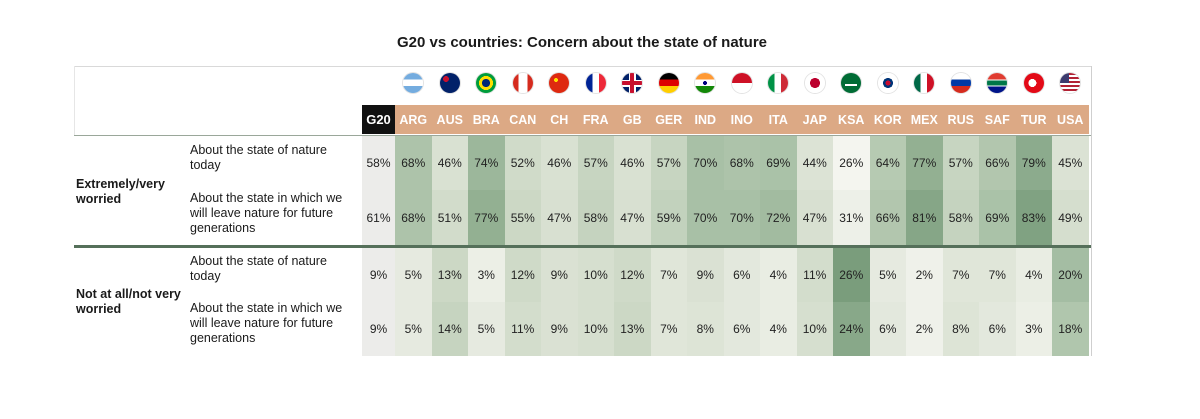 The image size is (1200, 419). Describe the element at coordinates (814, 329) in the screenshot. I see `table-cell-r4-jap: 10%` at that location.